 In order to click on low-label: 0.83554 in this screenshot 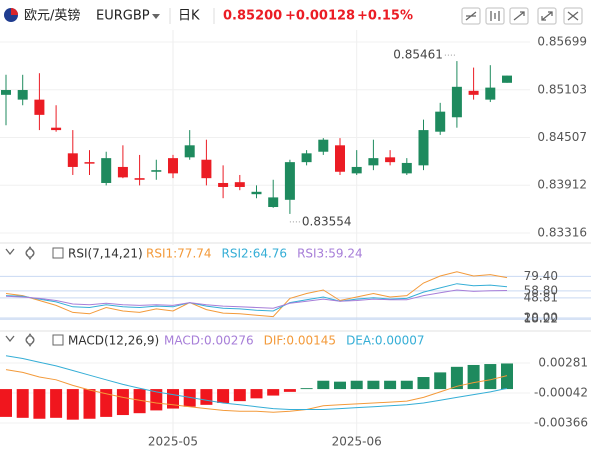, I will do `click(327, 221)`.